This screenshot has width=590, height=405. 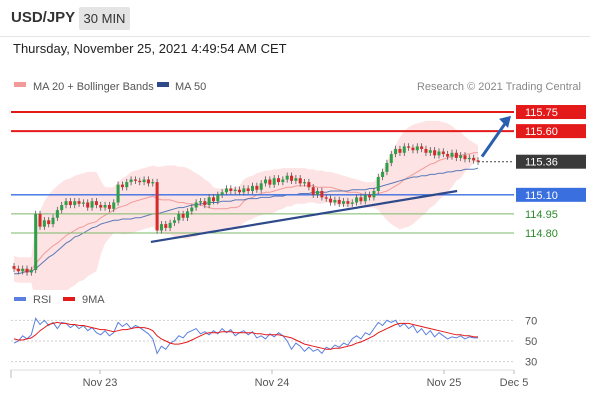 I want to click on level-label-114-80: 114.80, so click(x=541, y=234).